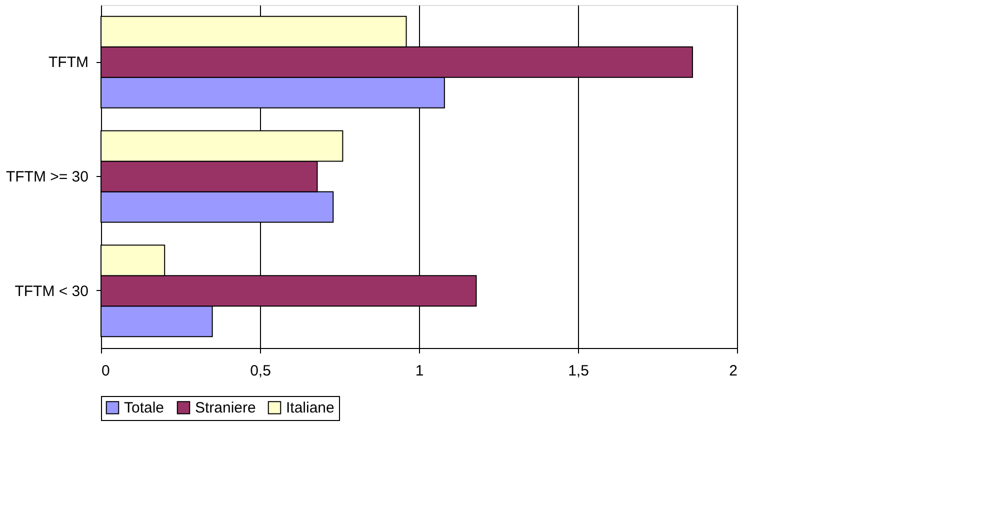  What do you see at coordinates (225, 408) in the screenshot?
I see `legend-label: Straniere` at bounding box center [225, 408].